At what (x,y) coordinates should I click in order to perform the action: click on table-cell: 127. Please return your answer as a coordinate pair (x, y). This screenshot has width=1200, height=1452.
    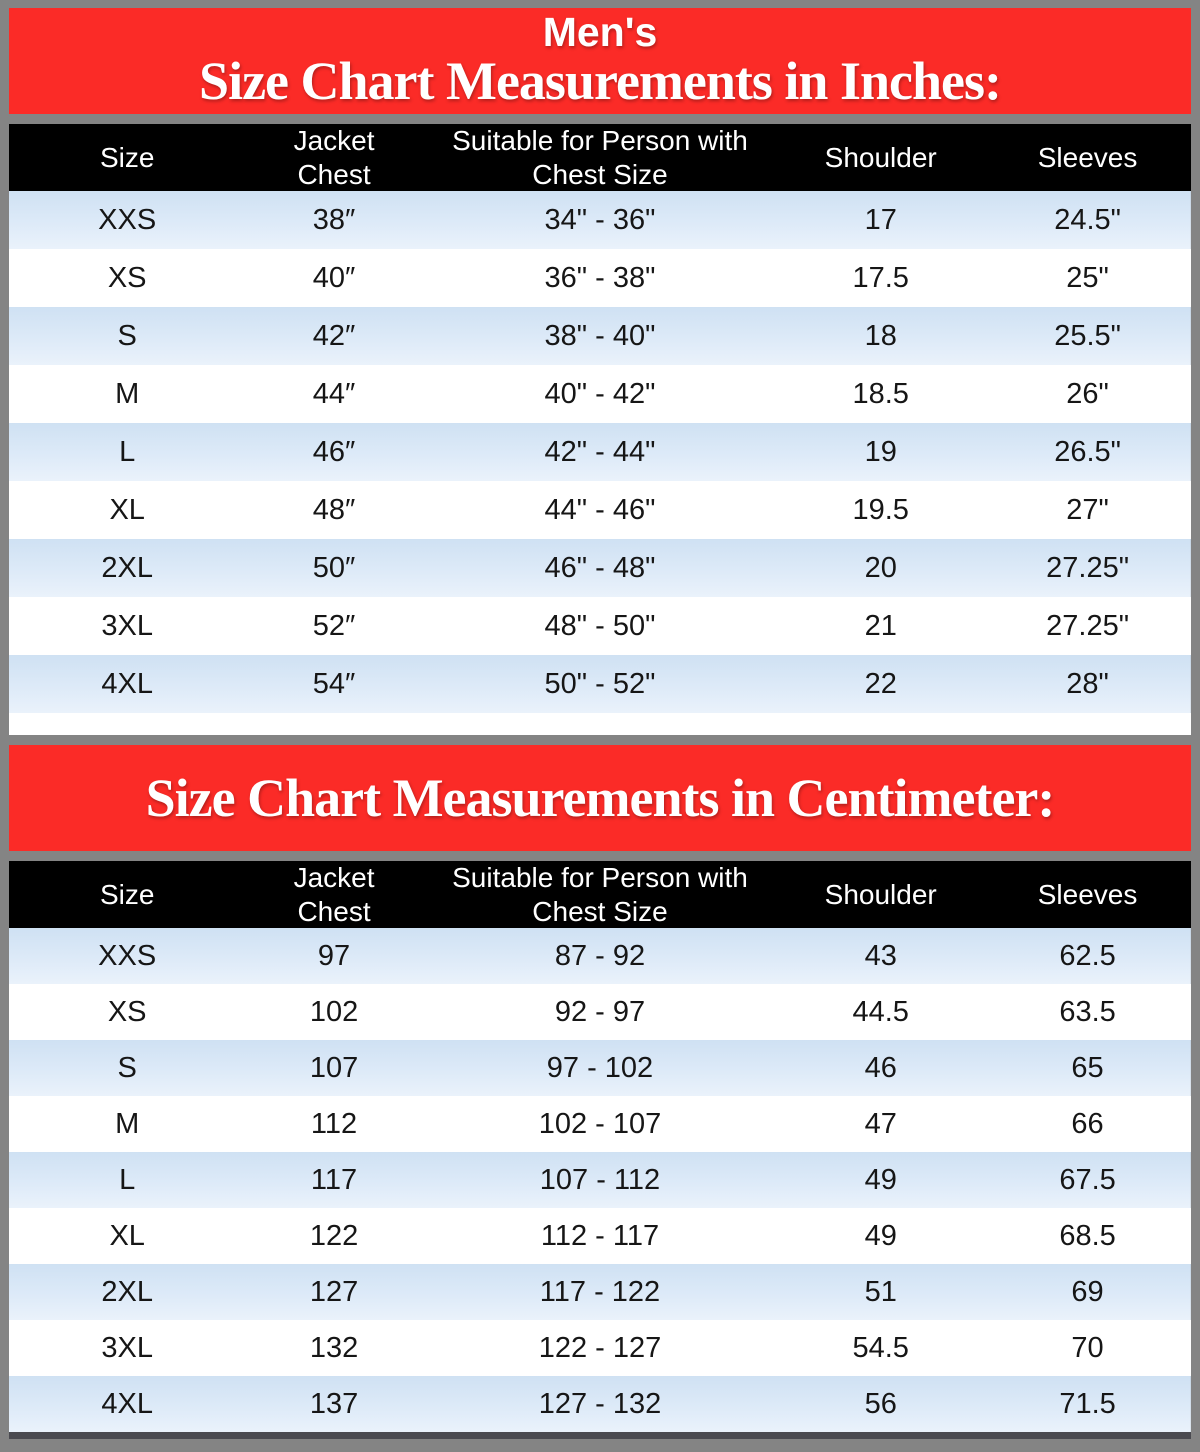
    Looking at the image, I should click on (334, 1291).